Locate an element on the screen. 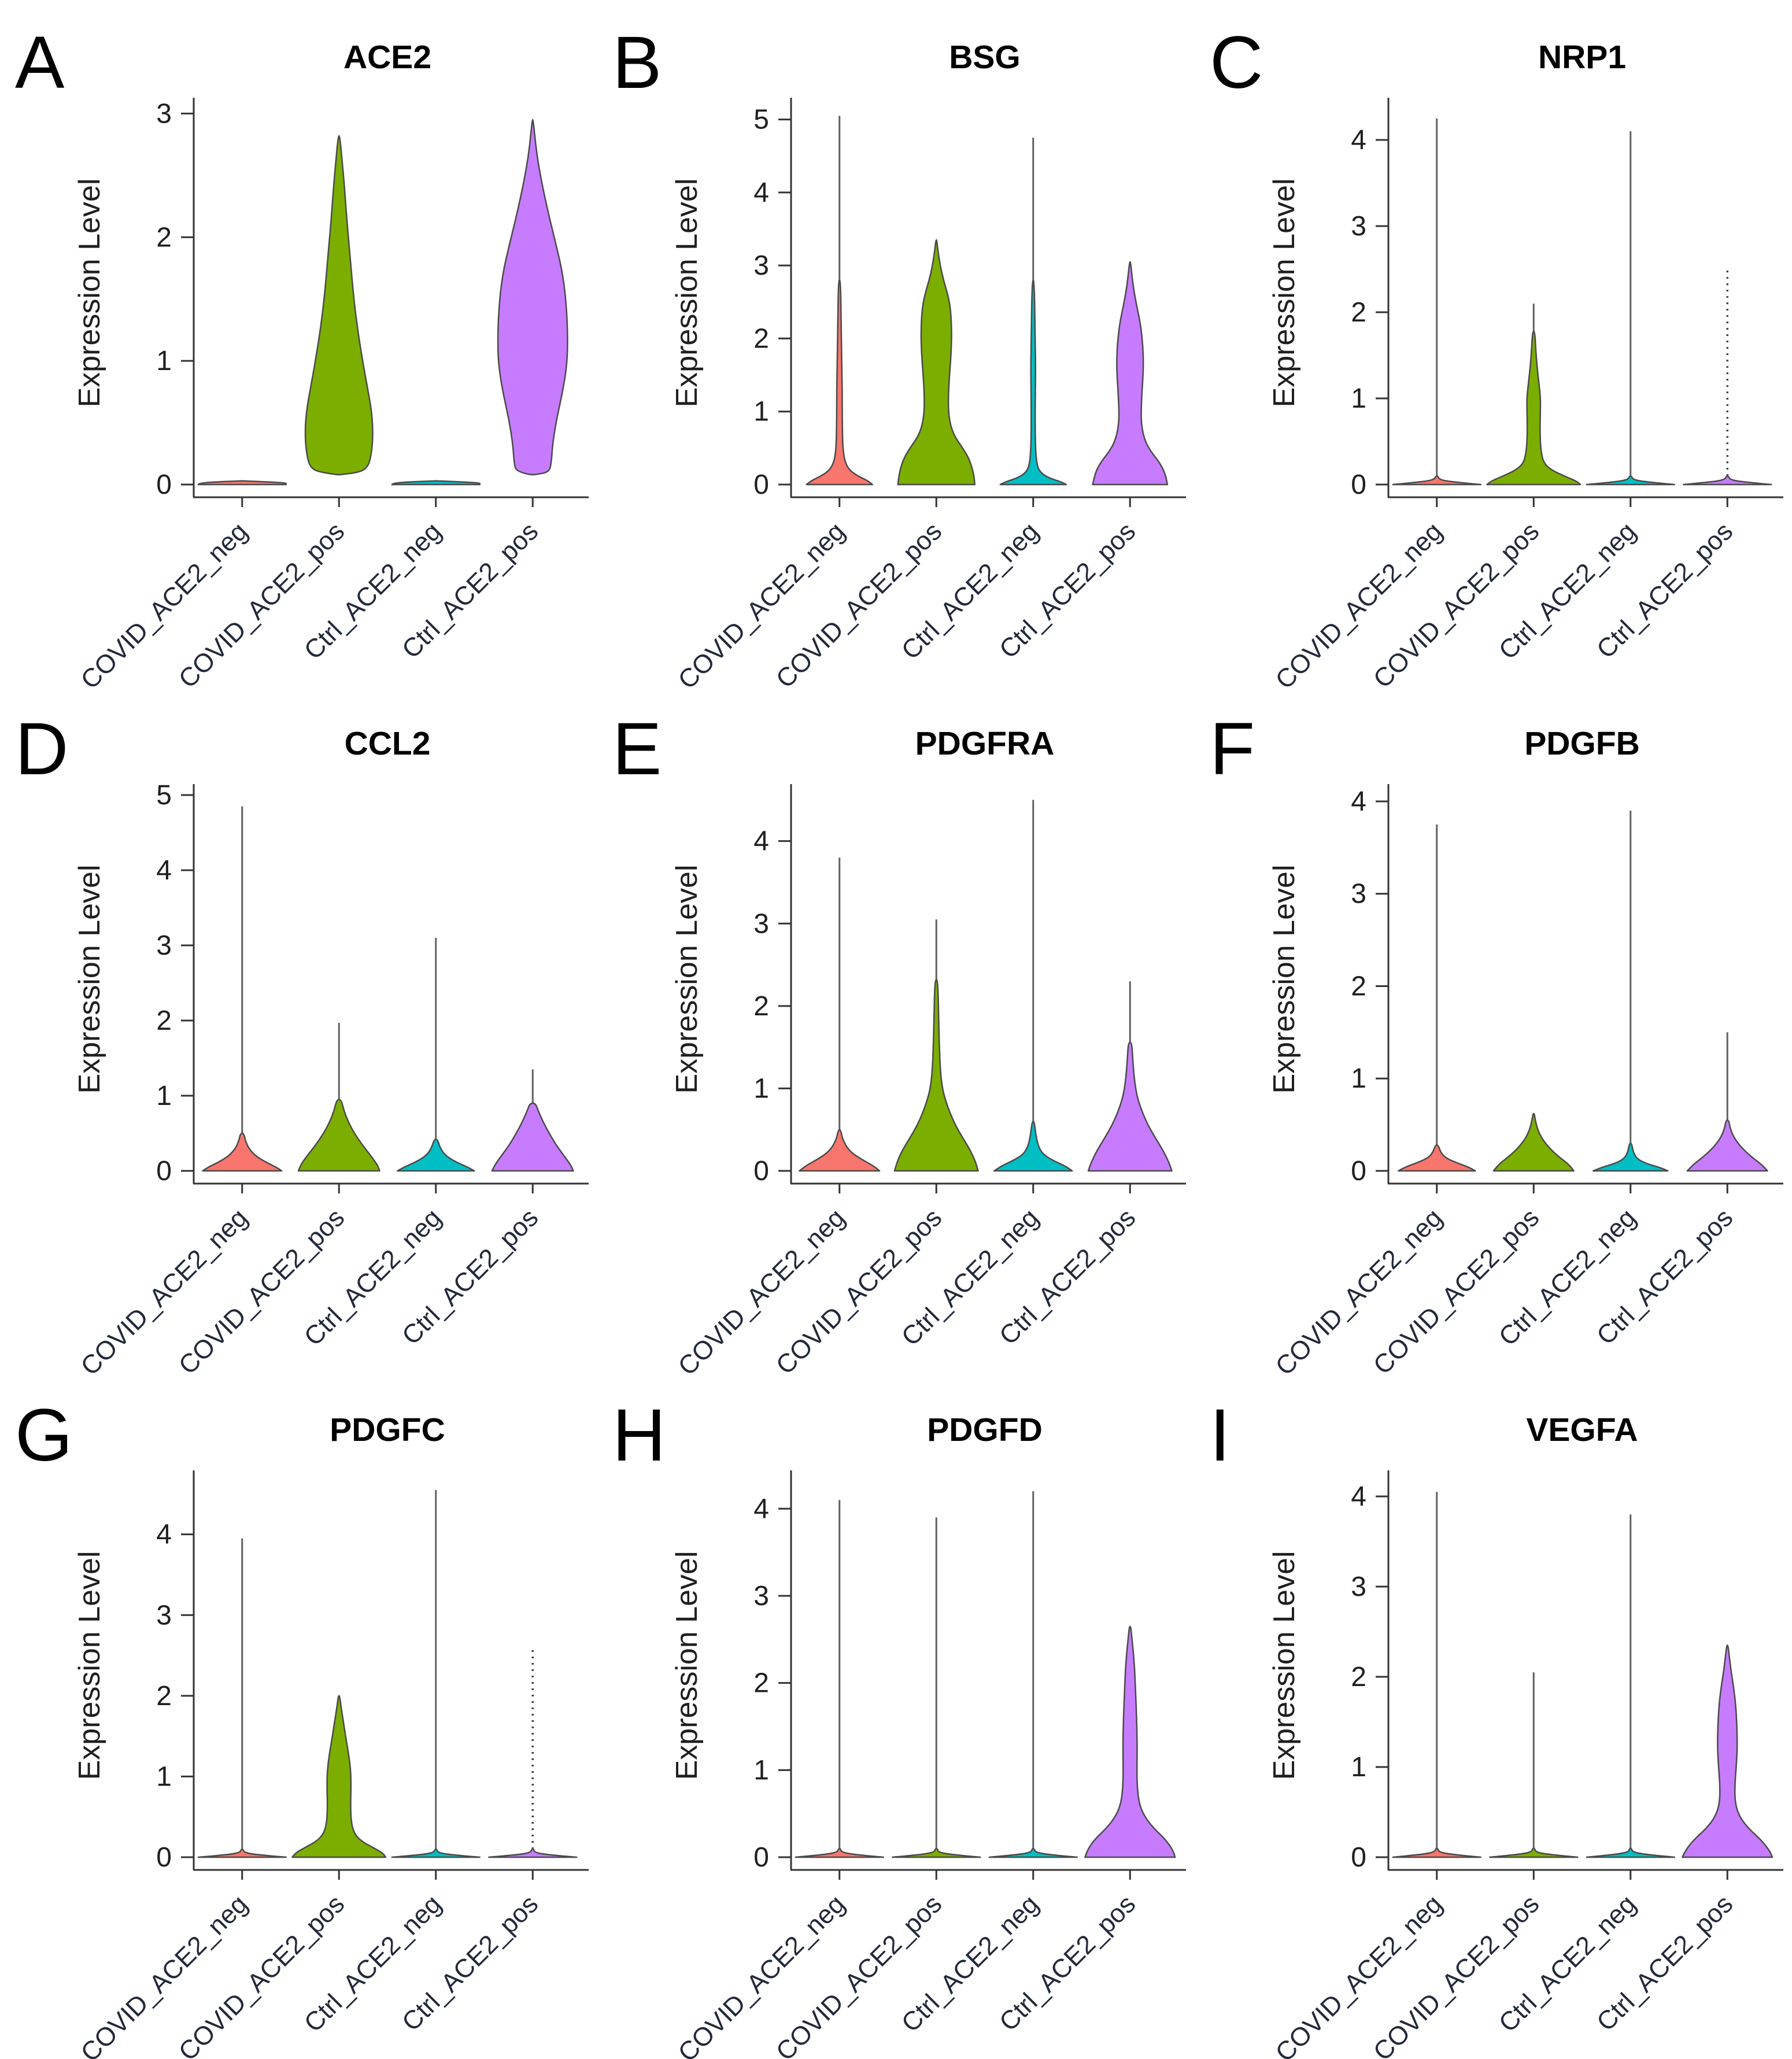 The image size is (1792, 2059). panel-title: PDGFRA is located at coordinates (985, 743).